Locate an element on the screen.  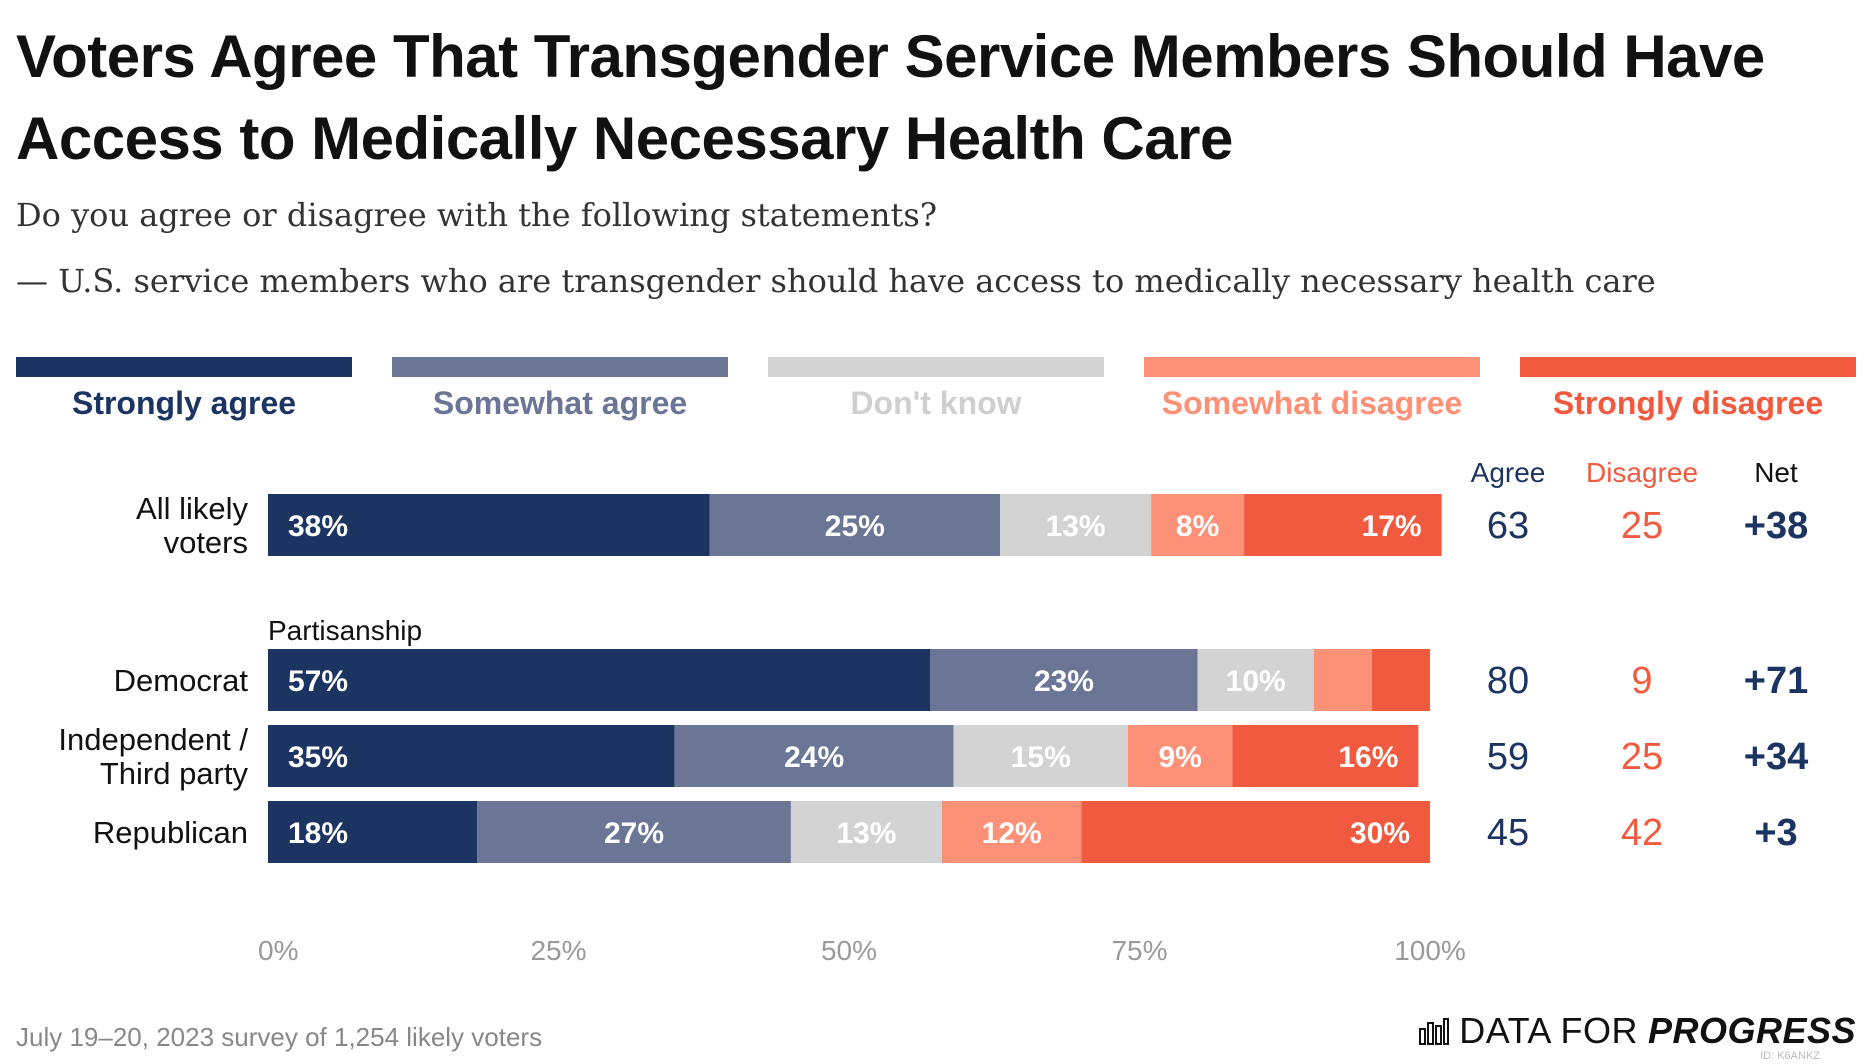
summary-disagree-r1: 9 is located at coordinates (1641, 681).